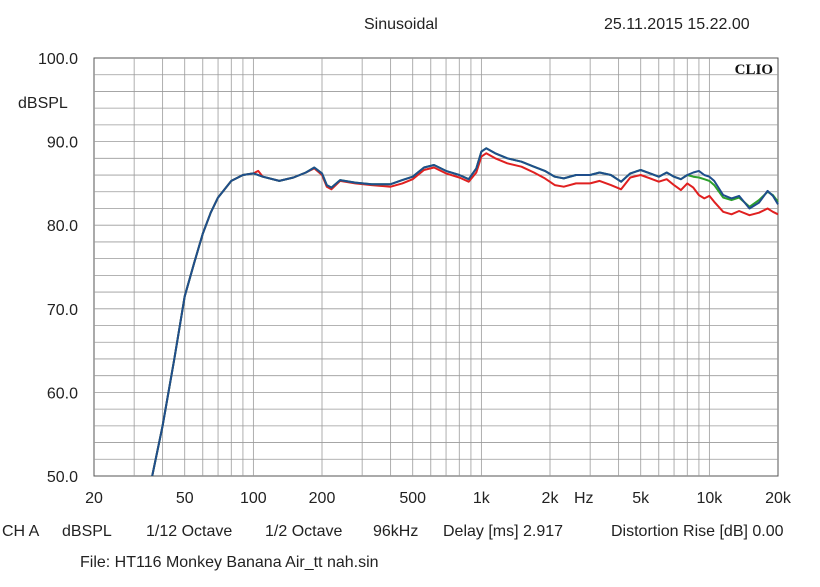  I want to click on x-tick-label: 200, so click(322, 498).